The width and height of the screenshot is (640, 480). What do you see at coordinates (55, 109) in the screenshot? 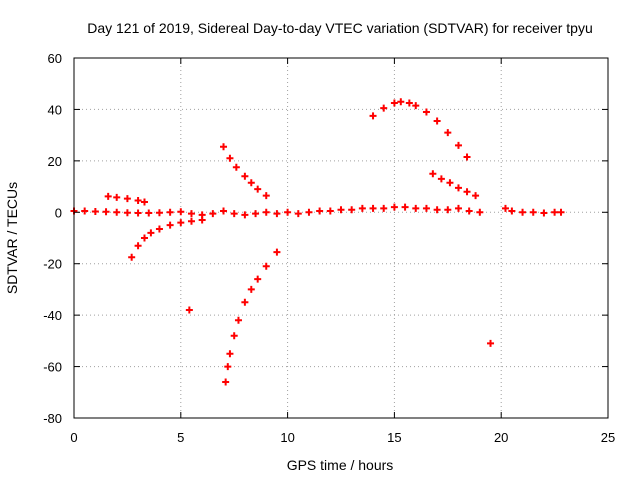
I see `y-tick-label: 40` at bounding box center [55, 109].